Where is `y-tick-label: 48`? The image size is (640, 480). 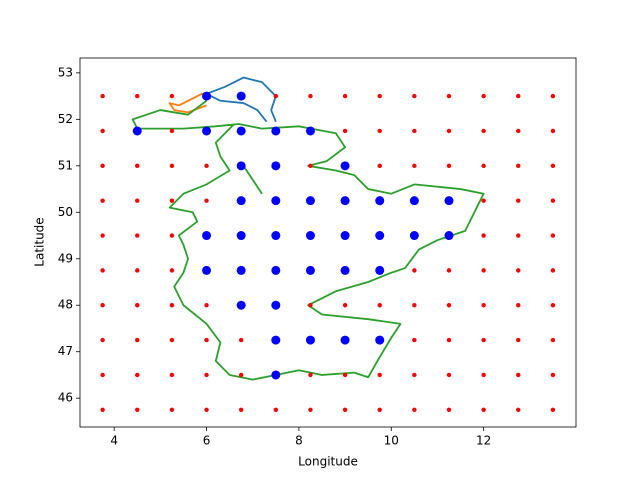
y-tick-label: 48 is located at coordinates (65, 305).